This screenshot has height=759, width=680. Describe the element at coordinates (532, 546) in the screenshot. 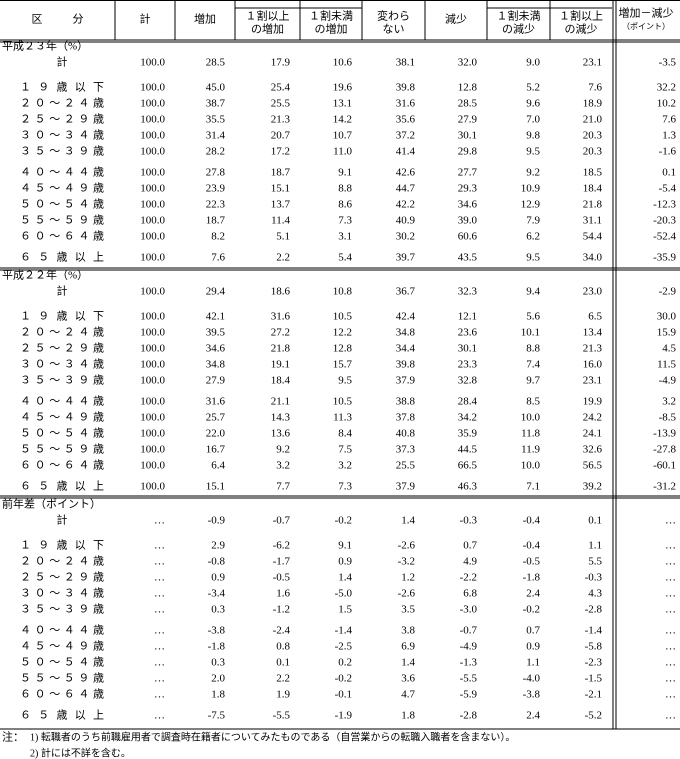

I see `cell-value: -0.4` at that location.